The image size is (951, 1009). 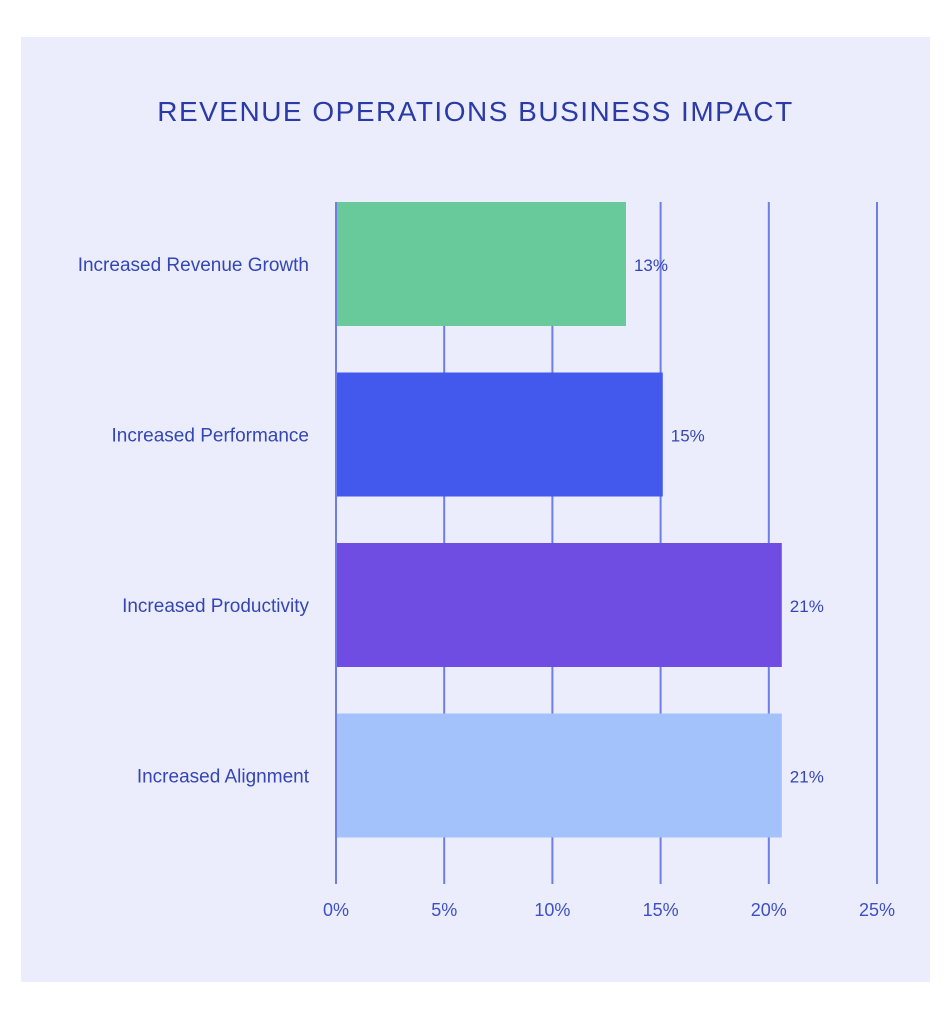 I want to click on category-label: Increased Alignment, so click(x=223, y=777).